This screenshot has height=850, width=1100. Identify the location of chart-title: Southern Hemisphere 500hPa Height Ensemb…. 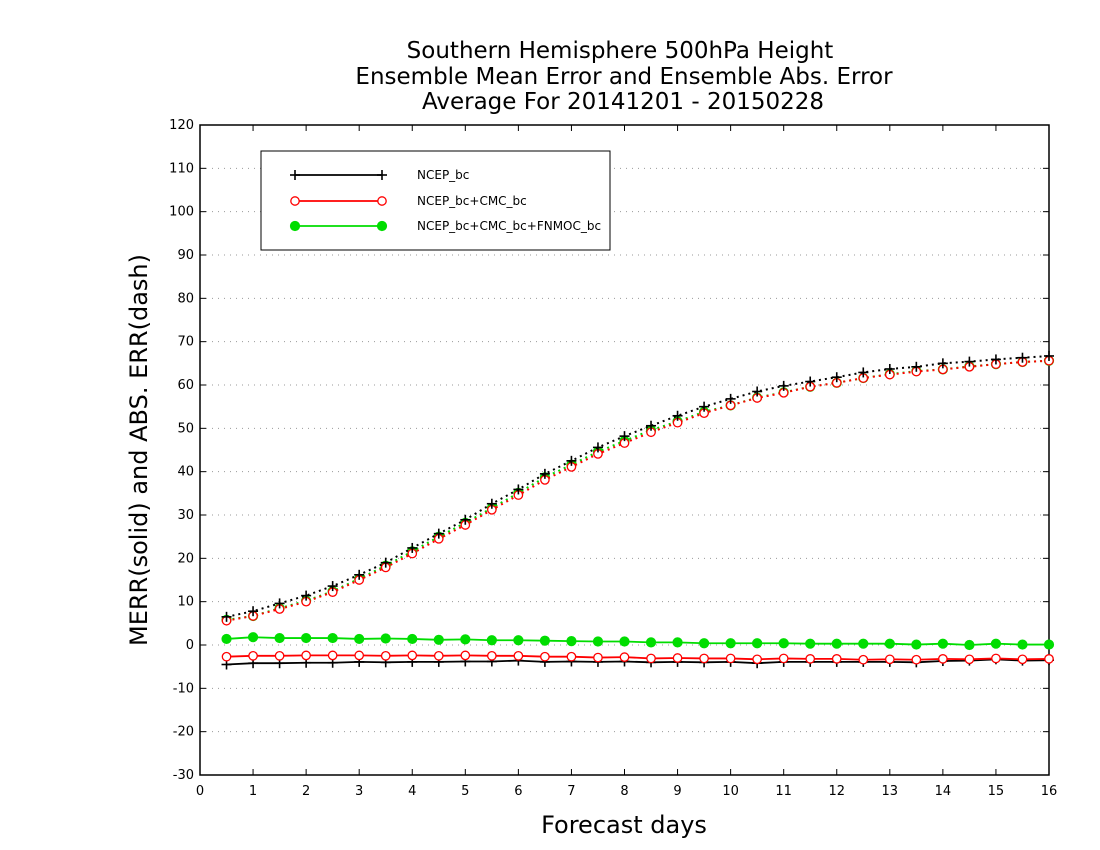
(624, 76).